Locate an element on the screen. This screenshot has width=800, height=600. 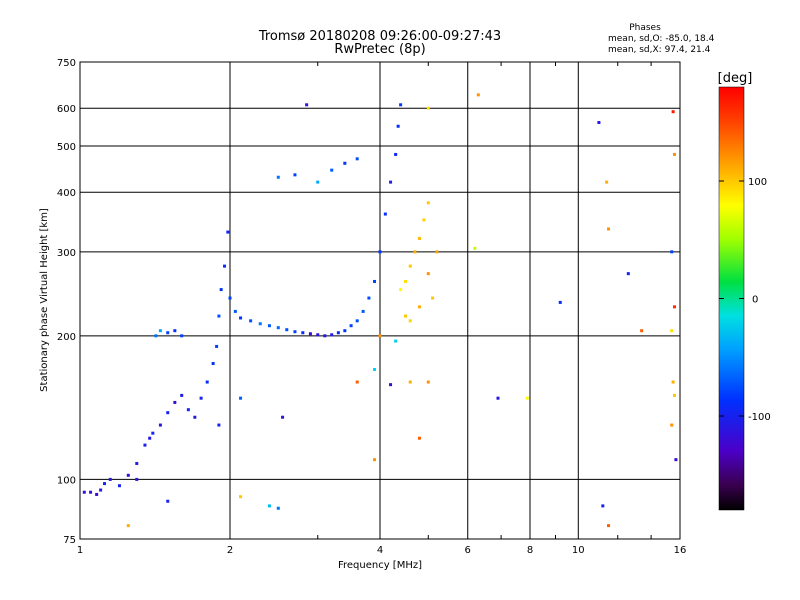
y-tick-label: 600 is located at coordinates (66, 109).